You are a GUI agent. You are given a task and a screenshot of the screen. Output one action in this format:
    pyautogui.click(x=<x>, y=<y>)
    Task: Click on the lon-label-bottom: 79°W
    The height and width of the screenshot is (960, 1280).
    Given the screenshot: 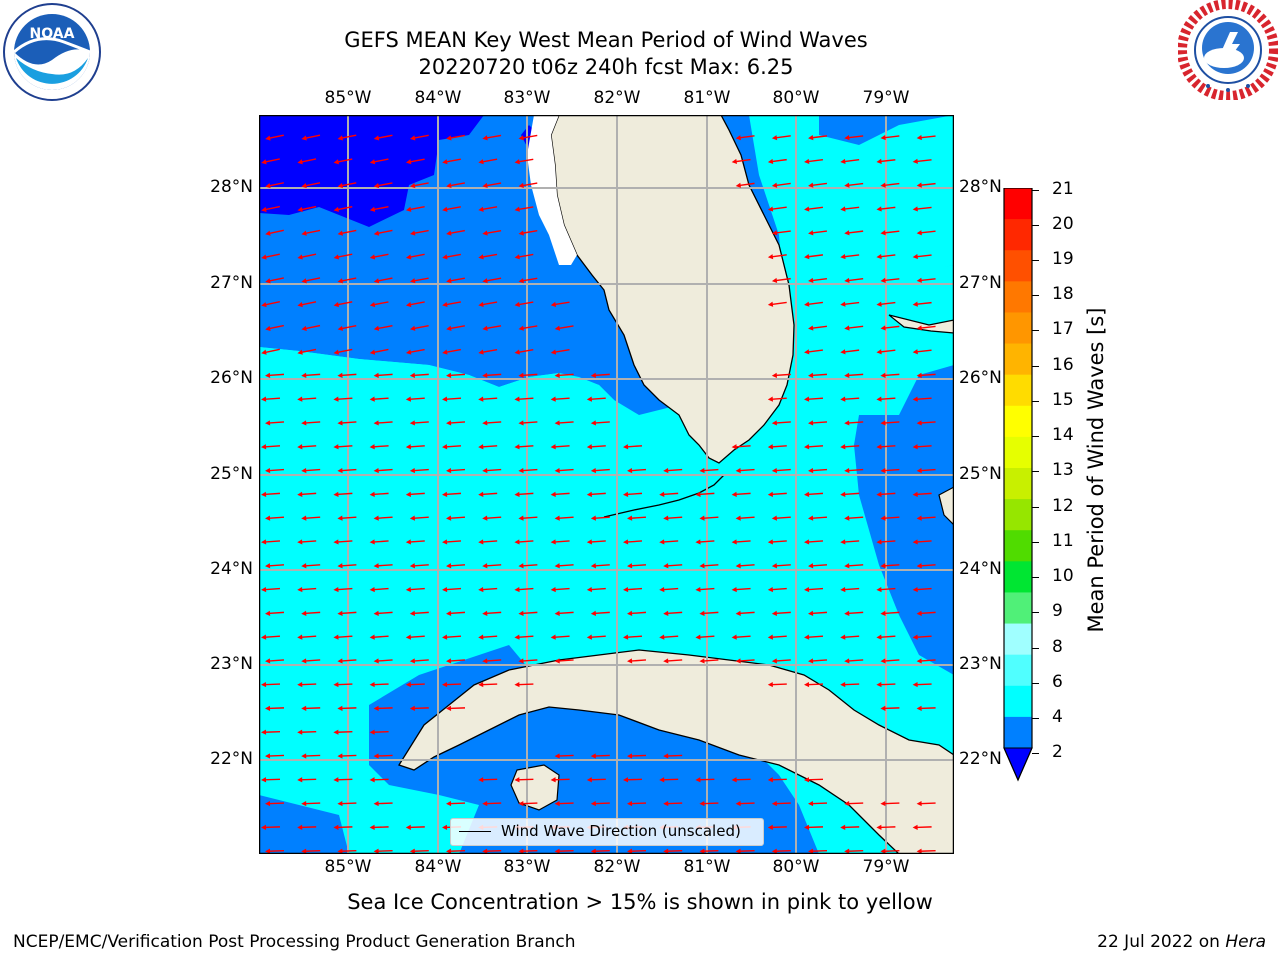 What is the action you would take?
    pyautogui.click(x=886, y=867)
    